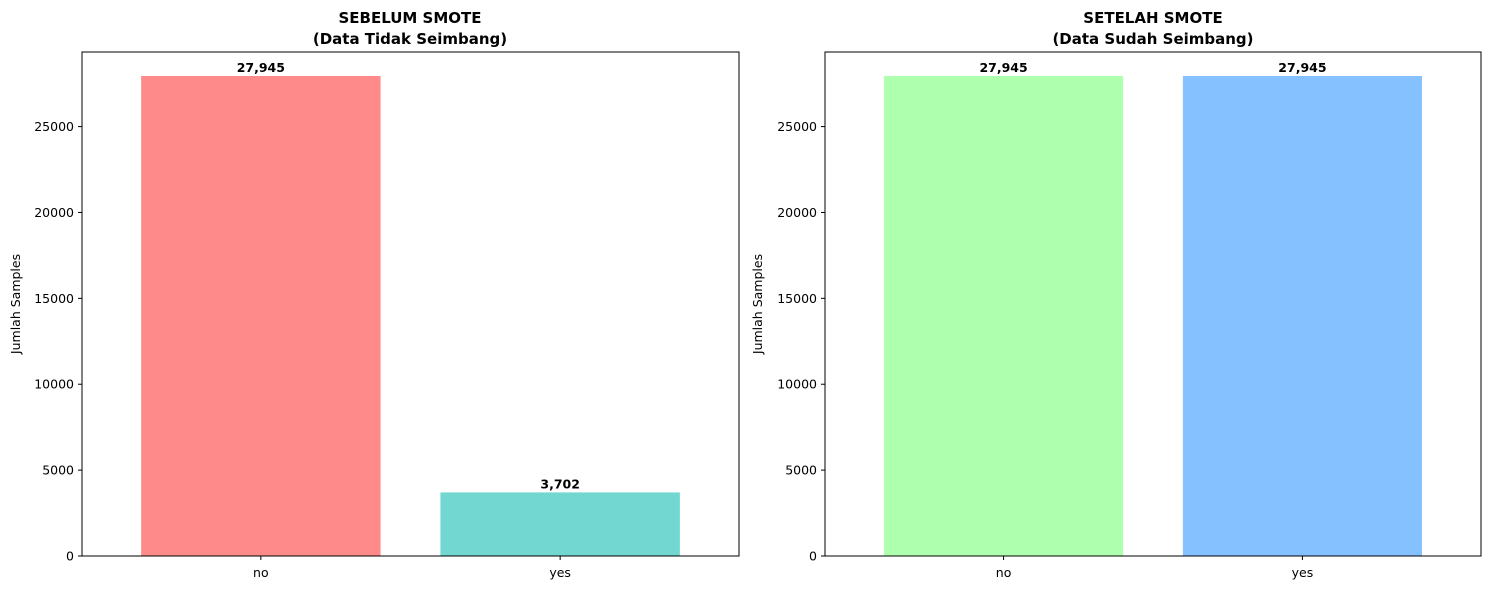 The image size is (1489, 590). Describe the element at coordinates (1302, 67) in the screenshot. I see `data-label-yes: 27,945` at that location.